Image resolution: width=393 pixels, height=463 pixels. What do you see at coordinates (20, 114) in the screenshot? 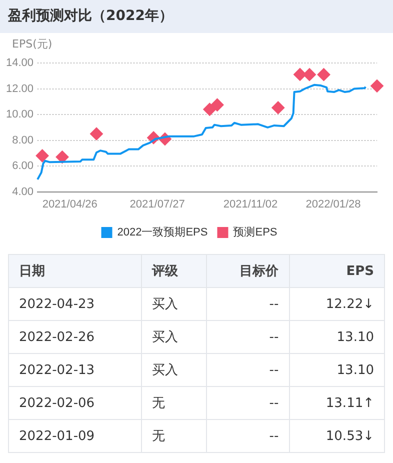
I see `y-tick-label: 10.00` at bounding box center [20, 114].